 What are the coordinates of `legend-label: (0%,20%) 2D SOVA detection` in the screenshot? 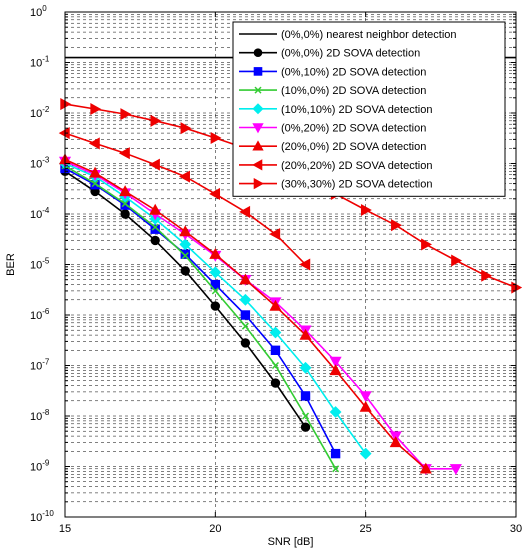 It's located at (353, 129).